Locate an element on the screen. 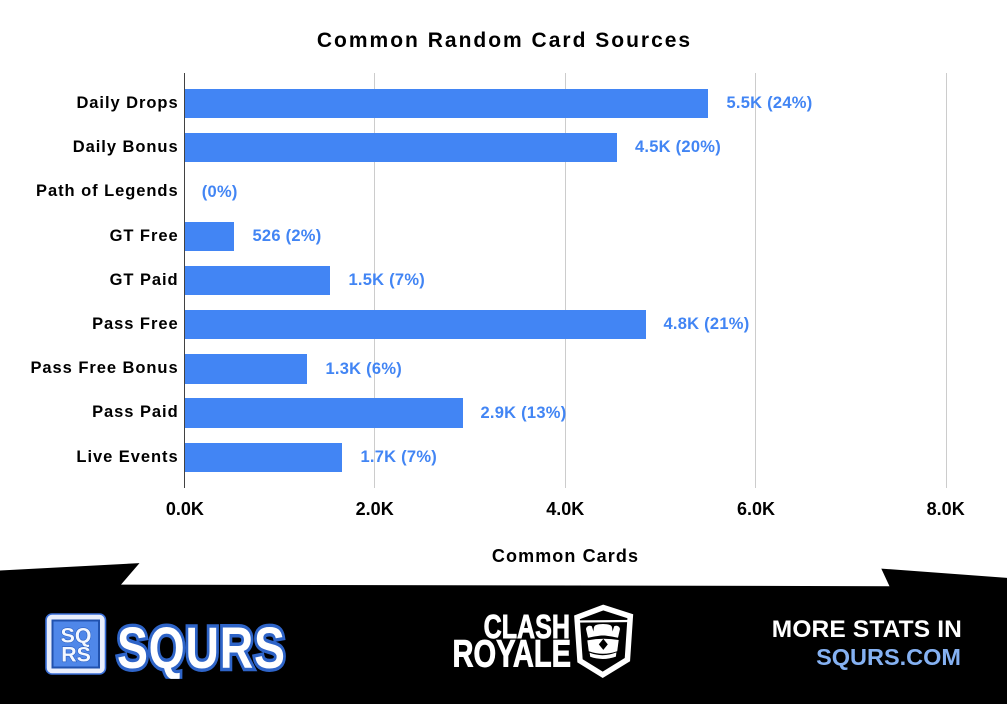  svg-text: SQURS is located at coordinates (201, 648).